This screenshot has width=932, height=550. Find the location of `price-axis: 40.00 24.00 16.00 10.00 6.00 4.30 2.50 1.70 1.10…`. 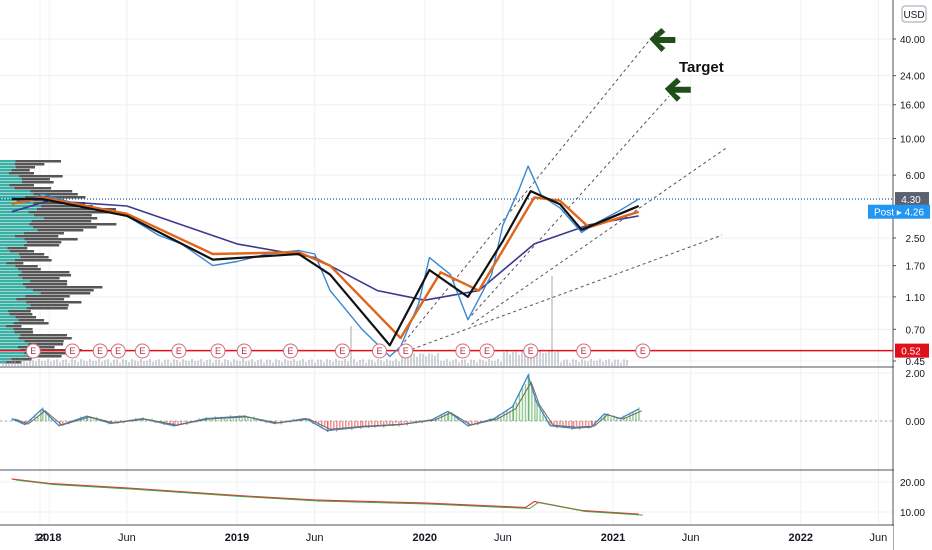

price-axis: 40.00 24.00 16.00 10.00 6.00 4.30 2.50 1.70 1.10… is located at coordinates (900, 275).